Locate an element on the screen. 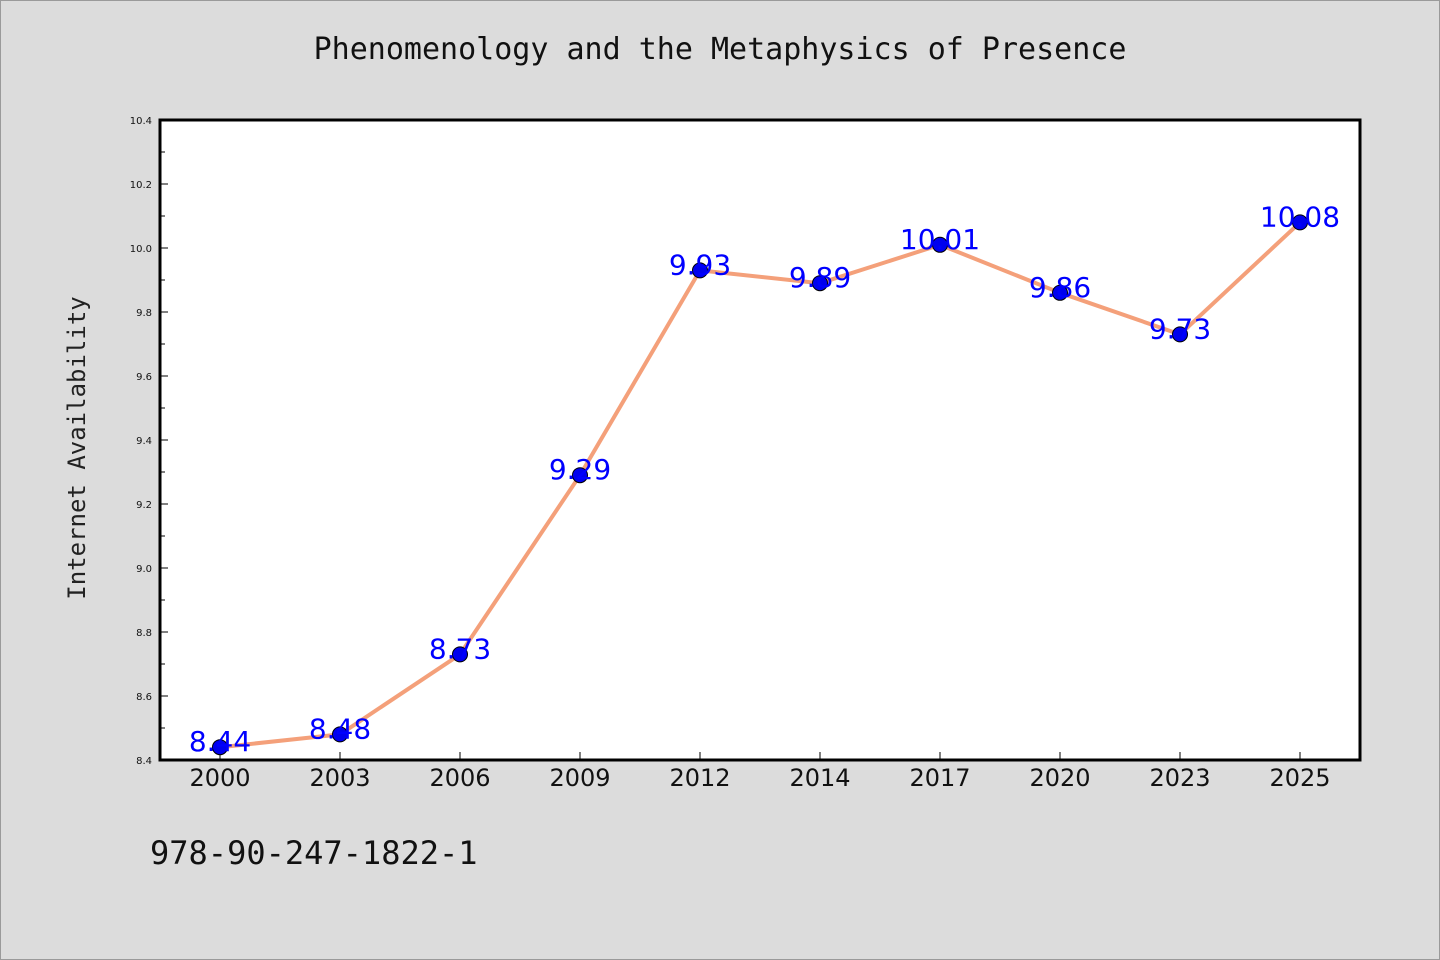 Image resolution: width=1440 pixels, height=960 pixels. data-label: 9.29 is located at coordinates (580, 469).